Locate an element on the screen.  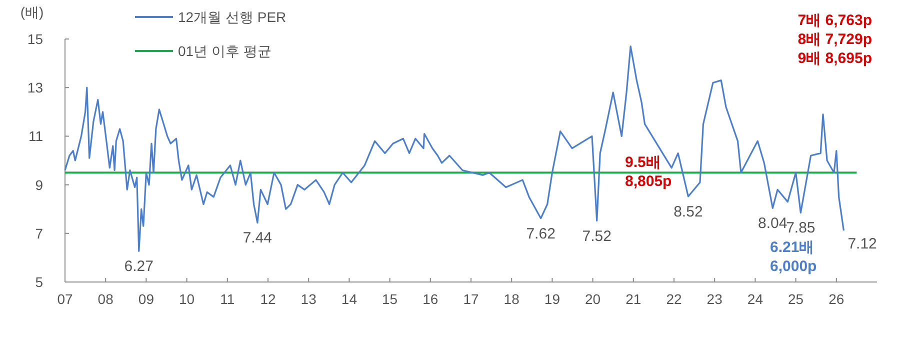
y-tick-label: 13 is located at coordinates (35, 88).